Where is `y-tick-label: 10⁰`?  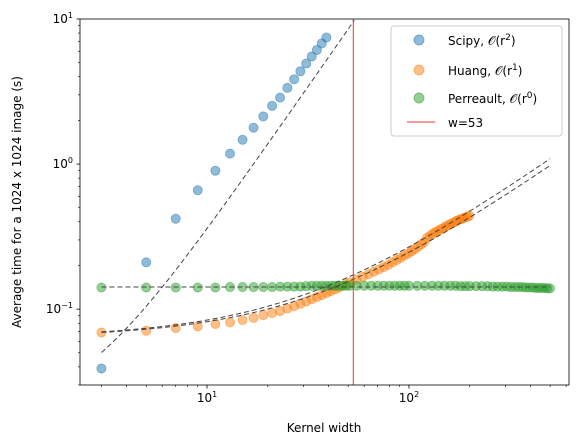
y-tick-label: 10⁰ is located at coordinates (63, 163).